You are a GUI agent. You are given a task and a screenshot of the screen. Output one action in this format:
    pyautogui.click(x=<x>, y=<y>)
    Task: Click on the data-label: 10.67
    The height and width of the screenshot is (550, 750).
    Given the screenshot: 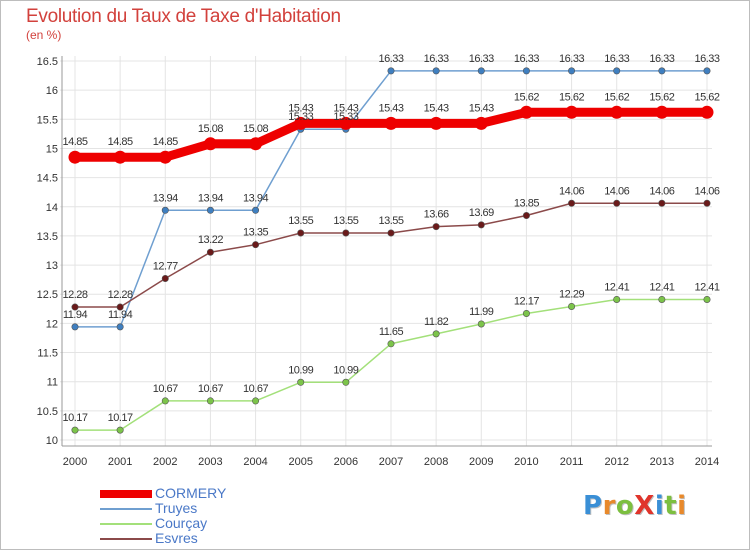 What is the action you would take?
    pyautogui.click(x=165, y=389)
    